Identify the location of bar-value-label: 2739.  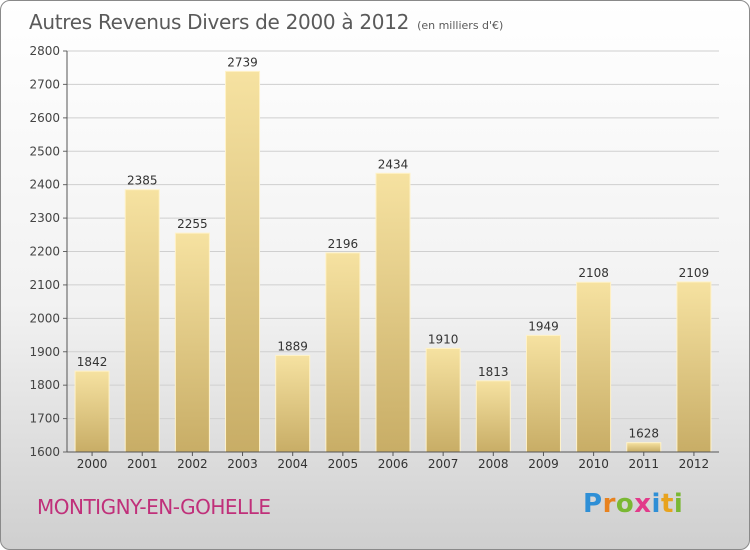
(242, 62).